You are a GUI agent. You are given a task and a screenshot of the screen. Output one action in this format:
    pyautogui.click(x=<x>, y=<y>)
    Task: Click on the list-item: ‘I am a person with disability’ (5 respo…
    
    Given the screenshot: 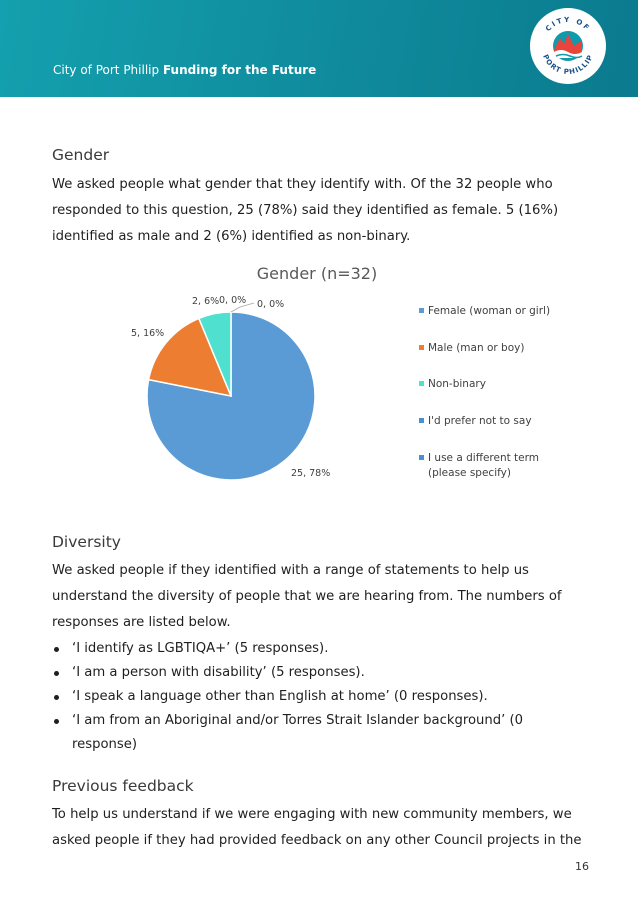 What is the action you would take?
    pyautogui.click(x=322, y=673)
    